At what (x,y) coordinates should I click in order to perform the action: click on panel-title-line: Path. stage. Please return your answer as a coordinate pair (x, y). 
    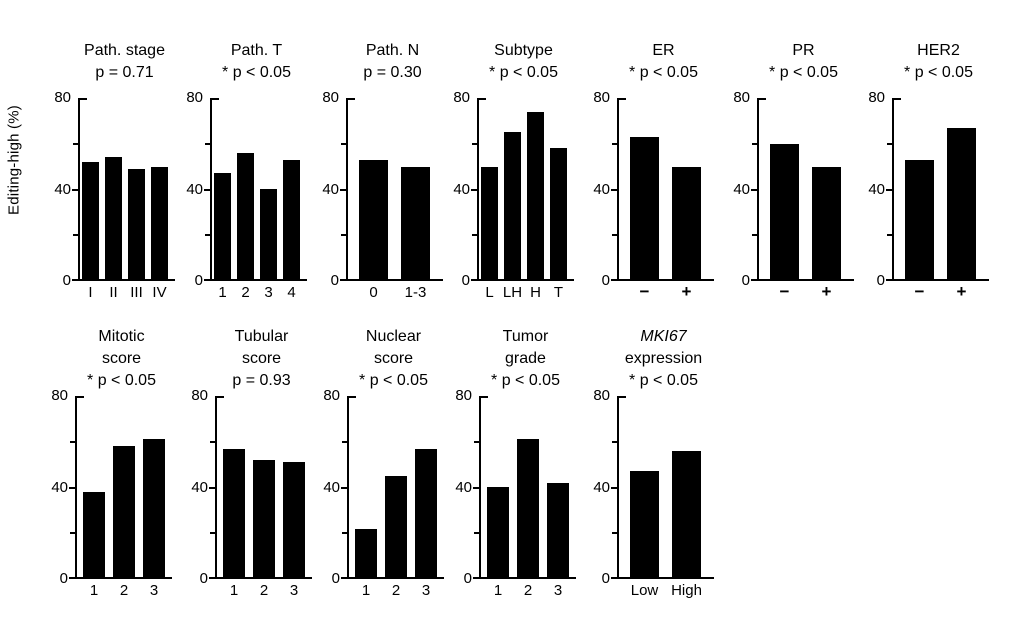
    Looking at the image, I should click on (124, 50).